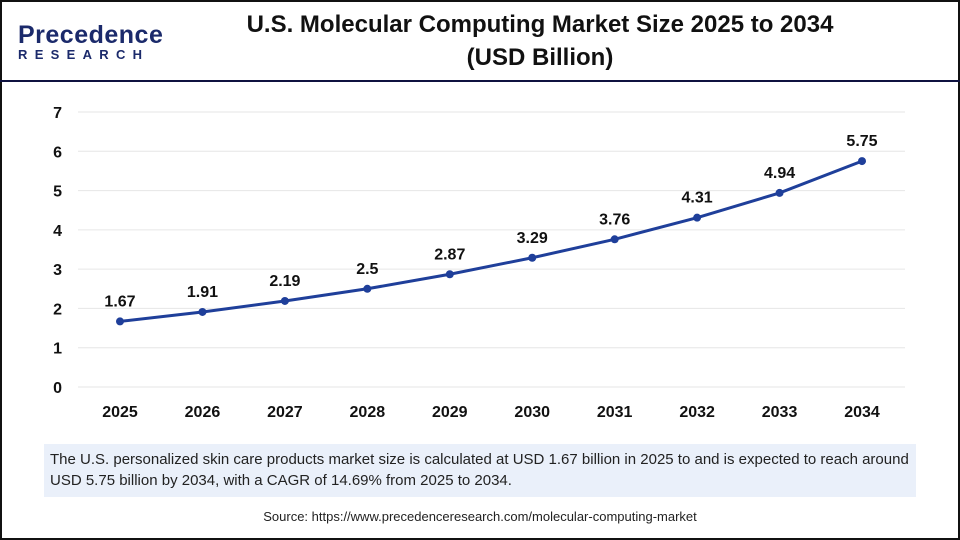 This screenshot has width=960, height=540. I want to click on y-tick-label: 1, so click(57, 349).